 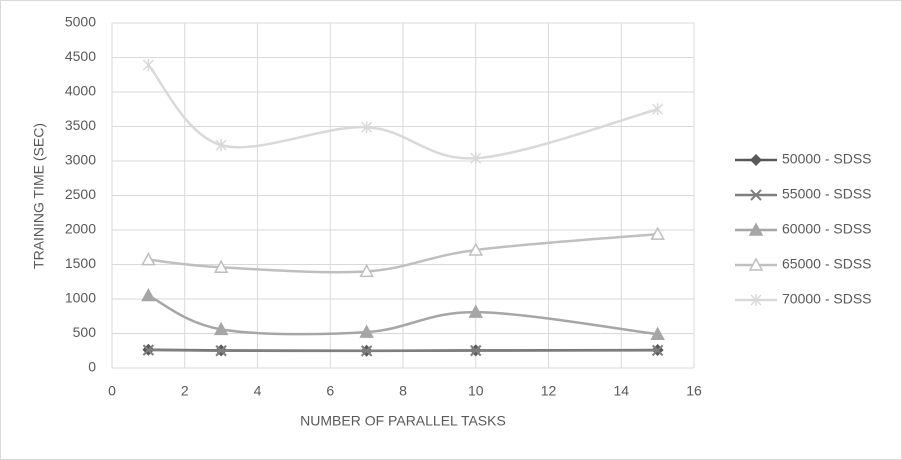 I want to click on x-tick-label: 0, so click(x=112, y=391).